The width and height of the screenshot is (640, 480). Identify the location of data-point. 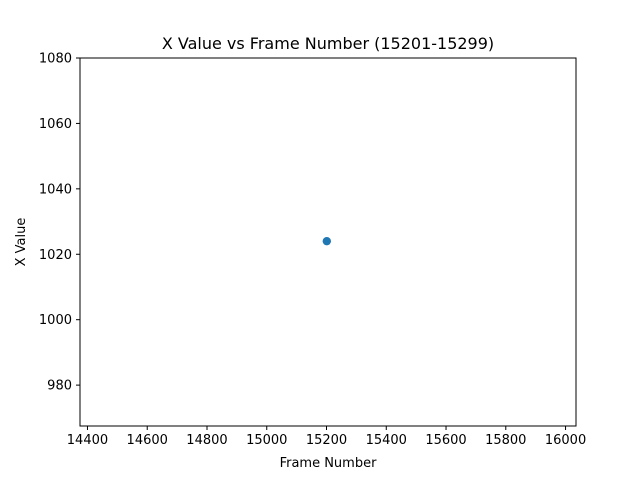
(327, 241).